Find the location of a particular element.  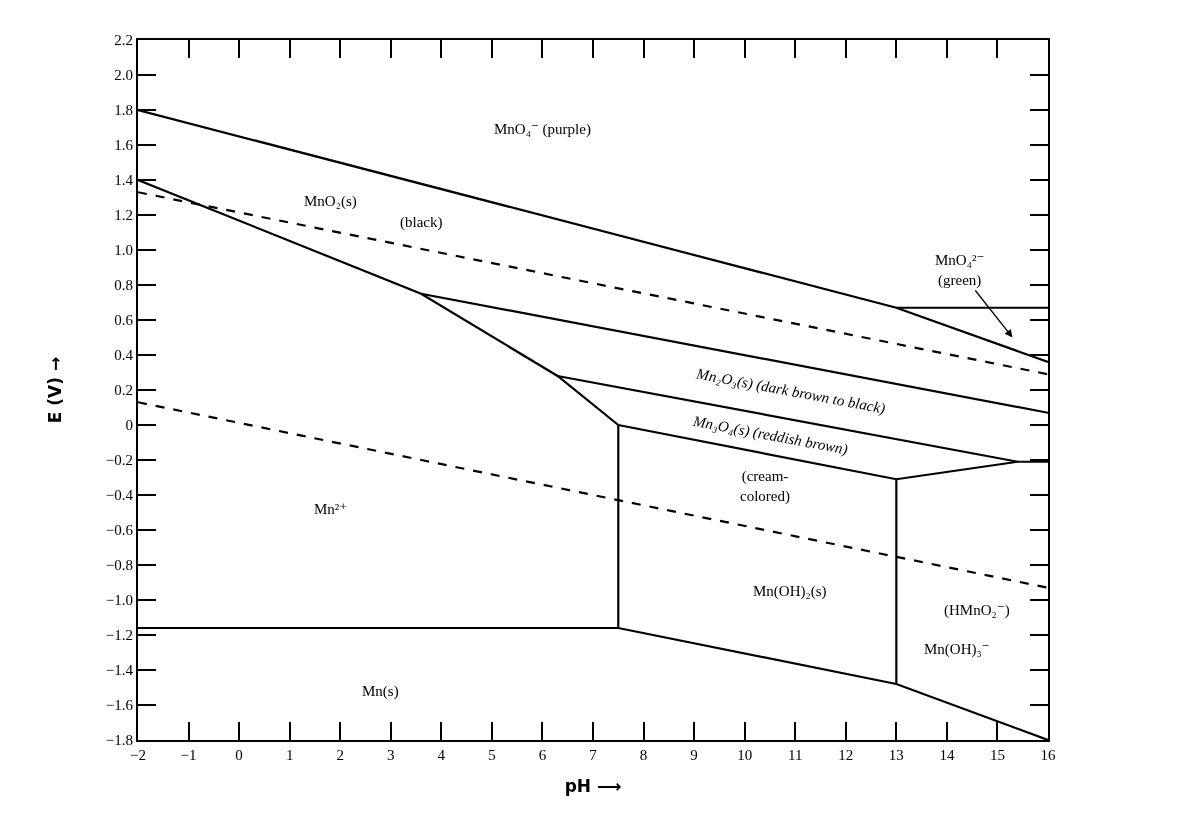

y-tick-label: −0.4 is located at coordinates (119, 495).